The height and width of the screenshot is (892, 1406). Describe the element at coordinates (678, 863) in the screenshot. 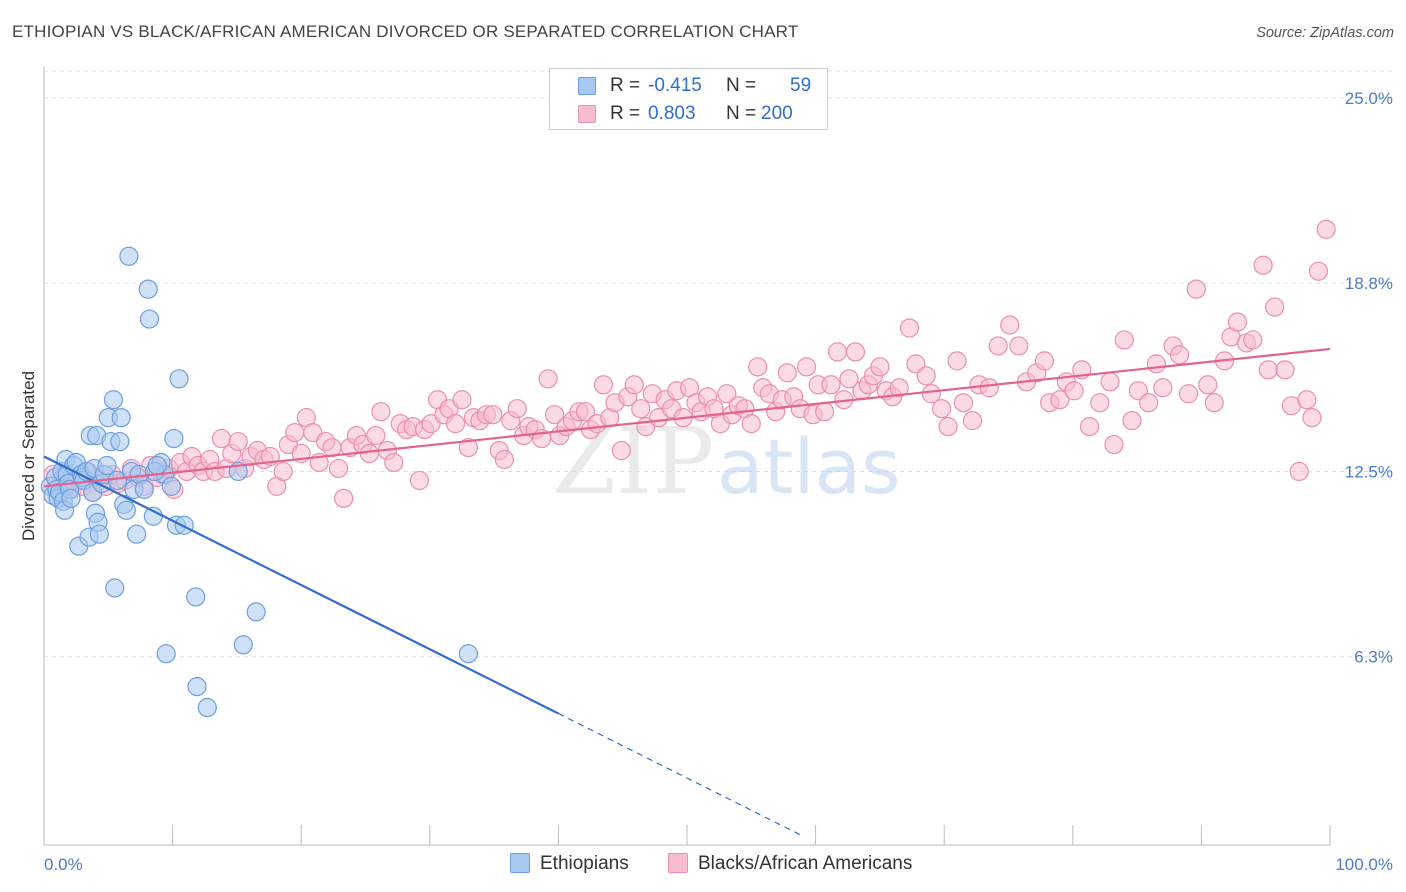

I see `legend-swatch-blacks` at that location.